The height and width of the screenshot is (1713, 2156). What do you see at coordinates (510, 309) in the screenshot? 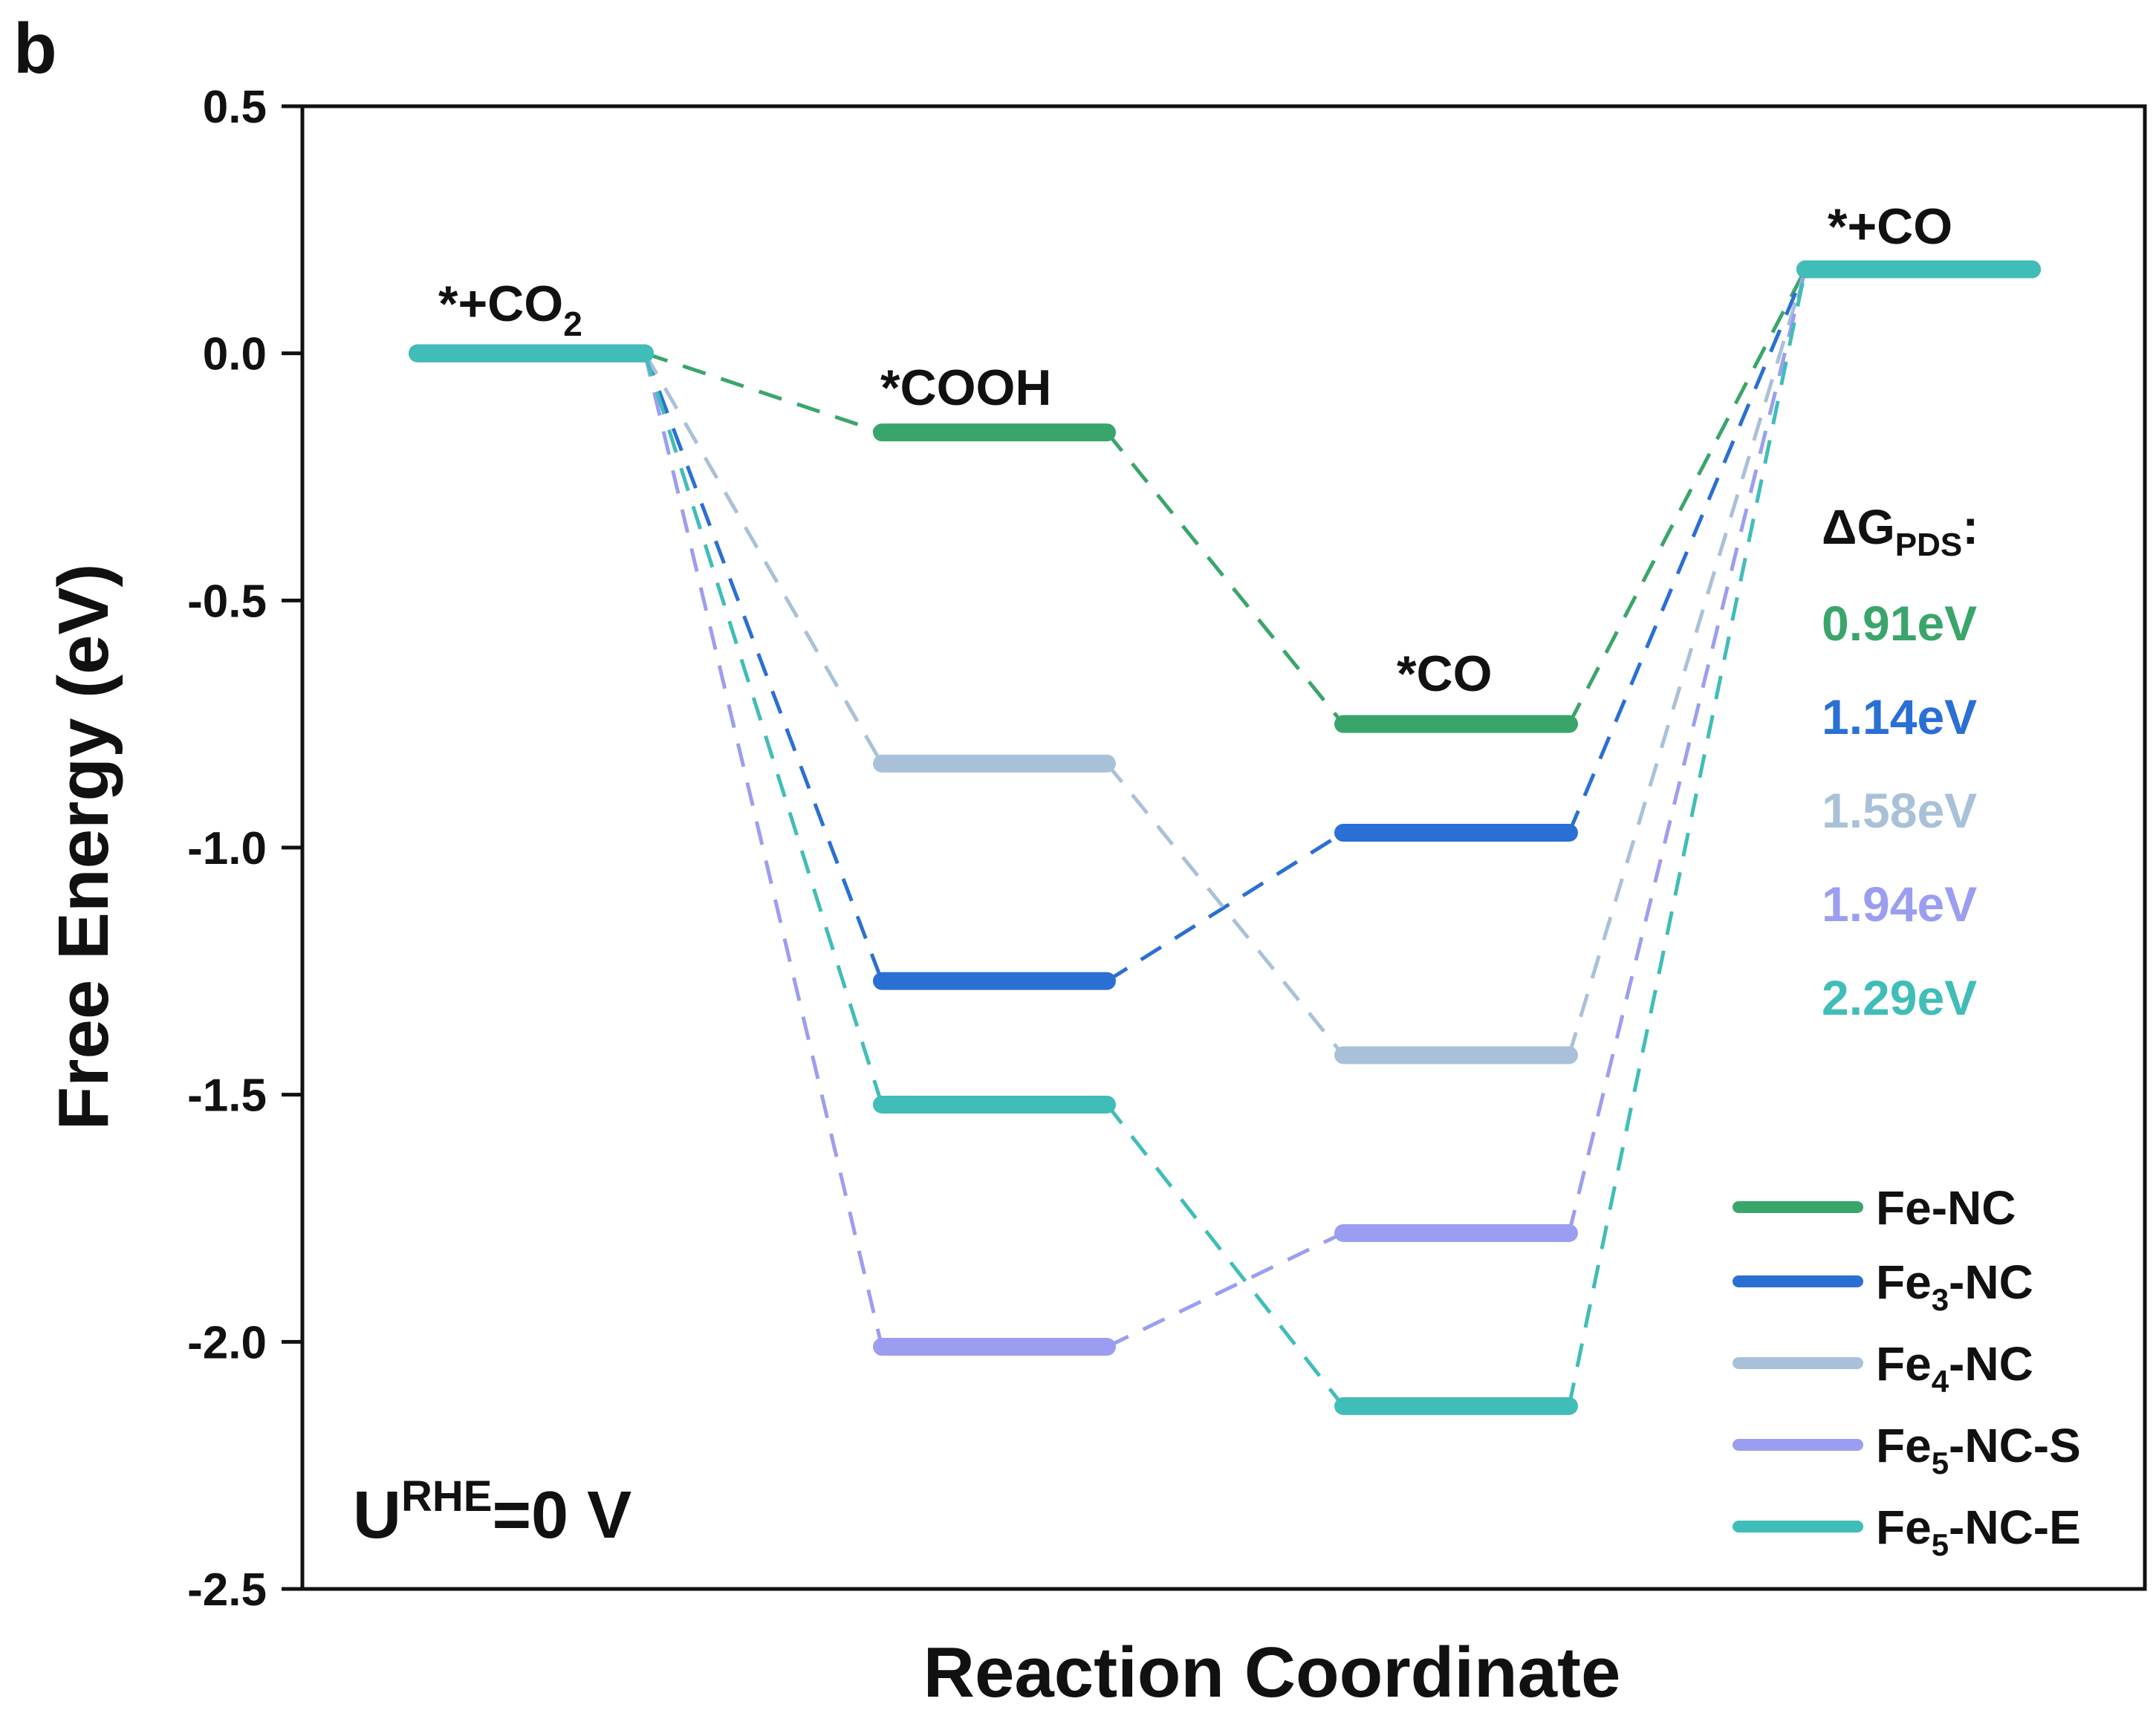
I see `state-label-co2: *+CO2` at bounding box center [510, 309].